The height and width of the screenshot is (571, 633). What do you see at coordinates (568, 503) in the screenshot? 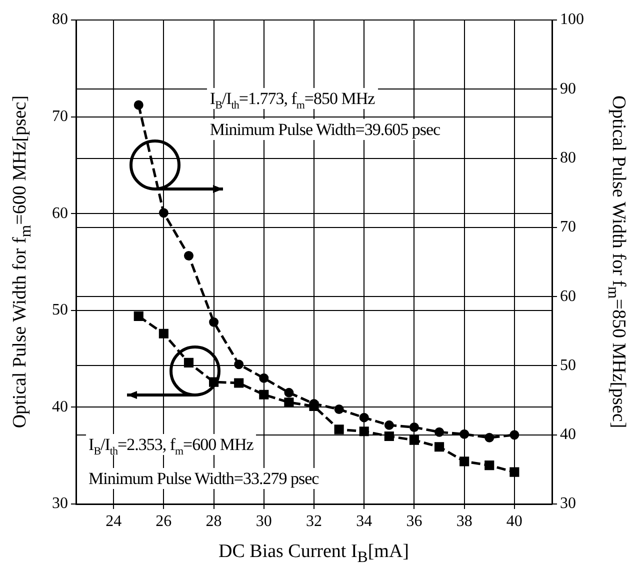
I see `y2-tick-label: 30` at bounding box center [568, 503].